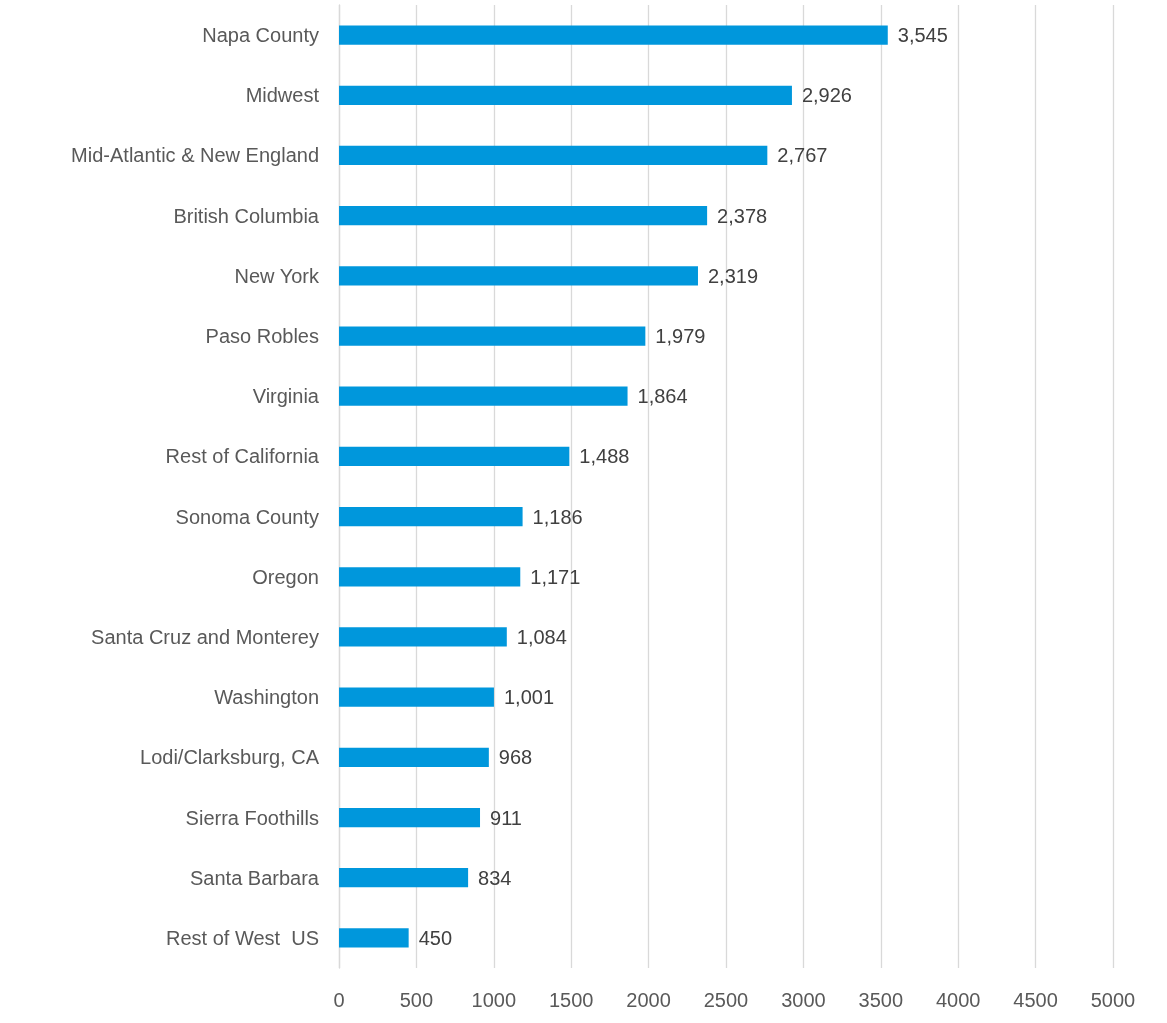 The width and height of the screenshot is (1167, 1023). What do you see at coordinates (555, 576) in the screenshot?
I see `data-label: 1,171` at bounding box center [555, 576].